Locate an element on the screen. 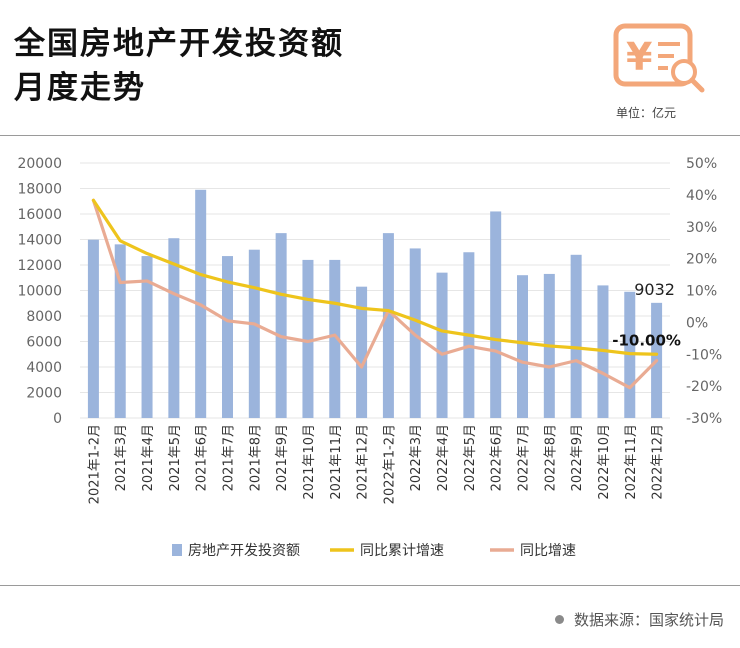  left-axis-tick-label: 8000 is located at coordinates (44, 317).